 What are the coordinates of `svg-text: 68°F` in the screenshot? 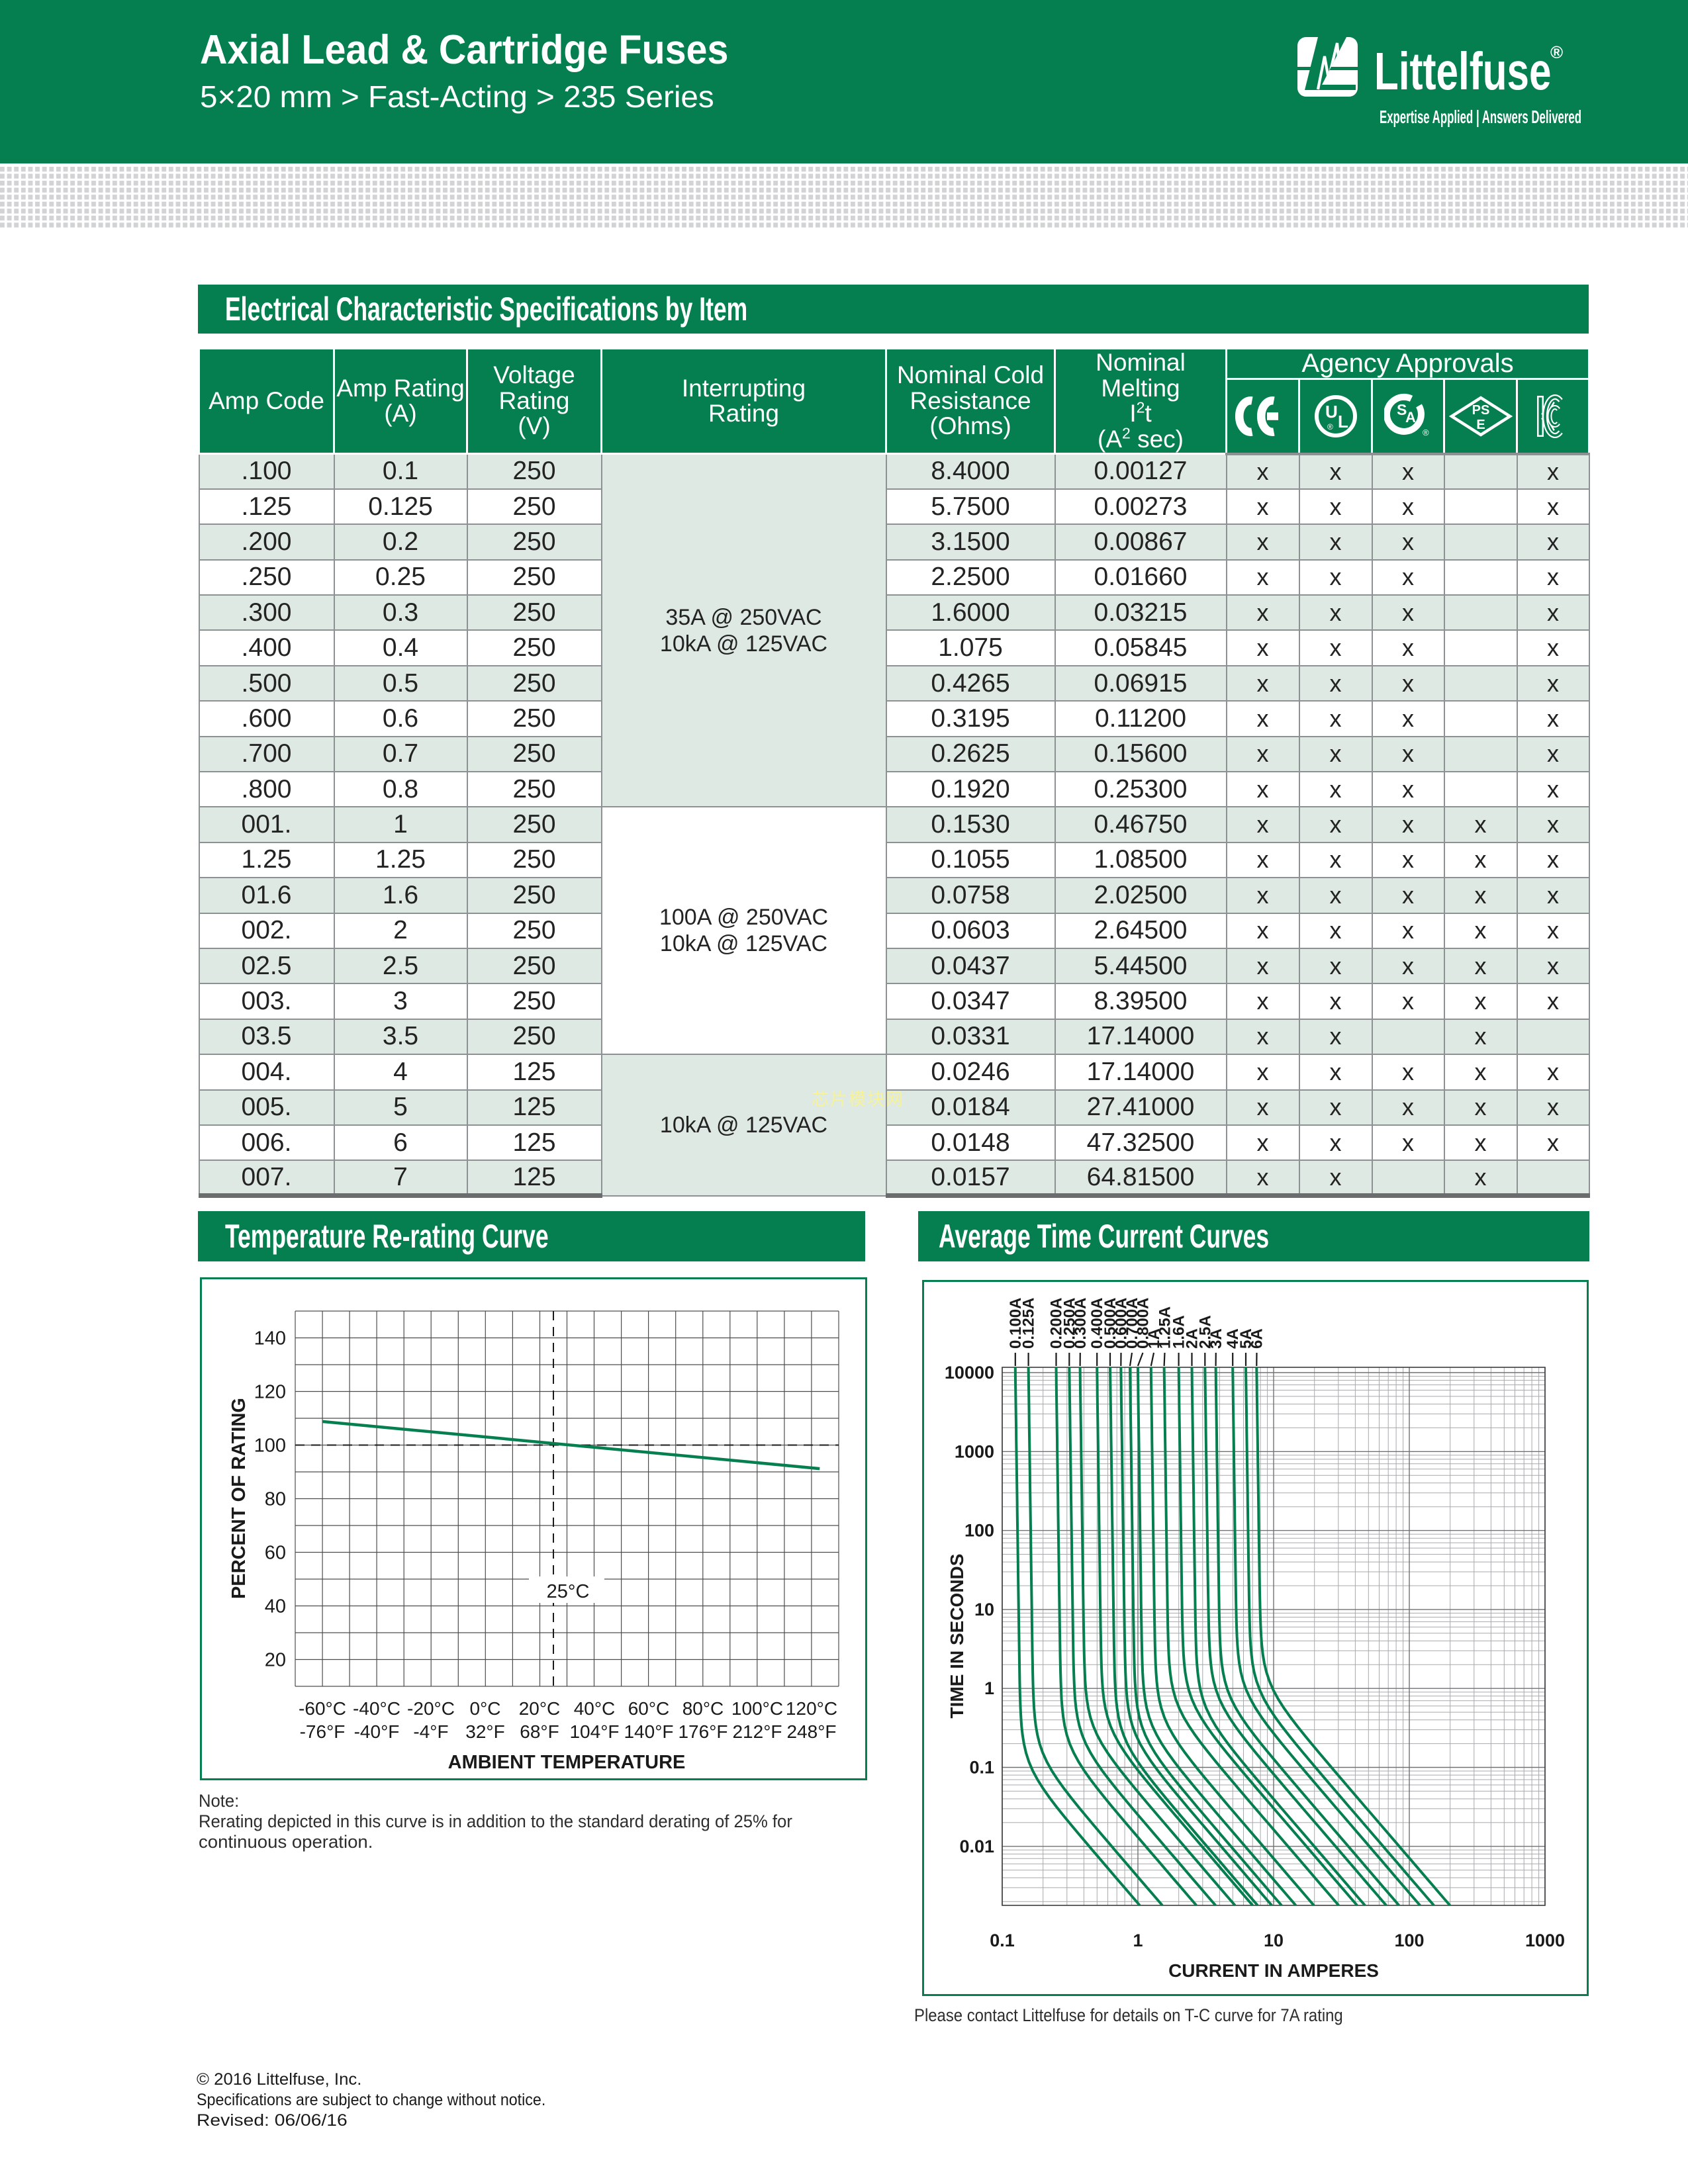 It's located at (539, 1732).